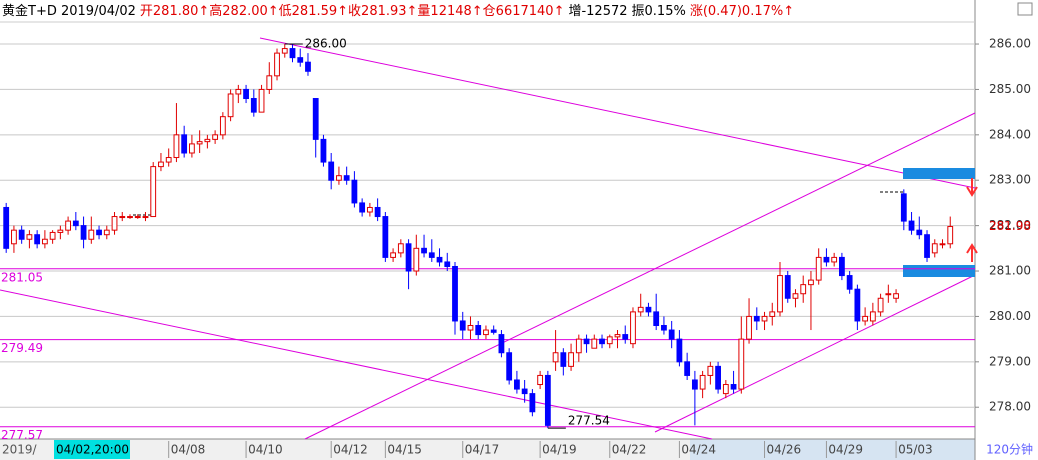 The image size is (1038, 460). I want to click on arrow-down, so click(972, 187).